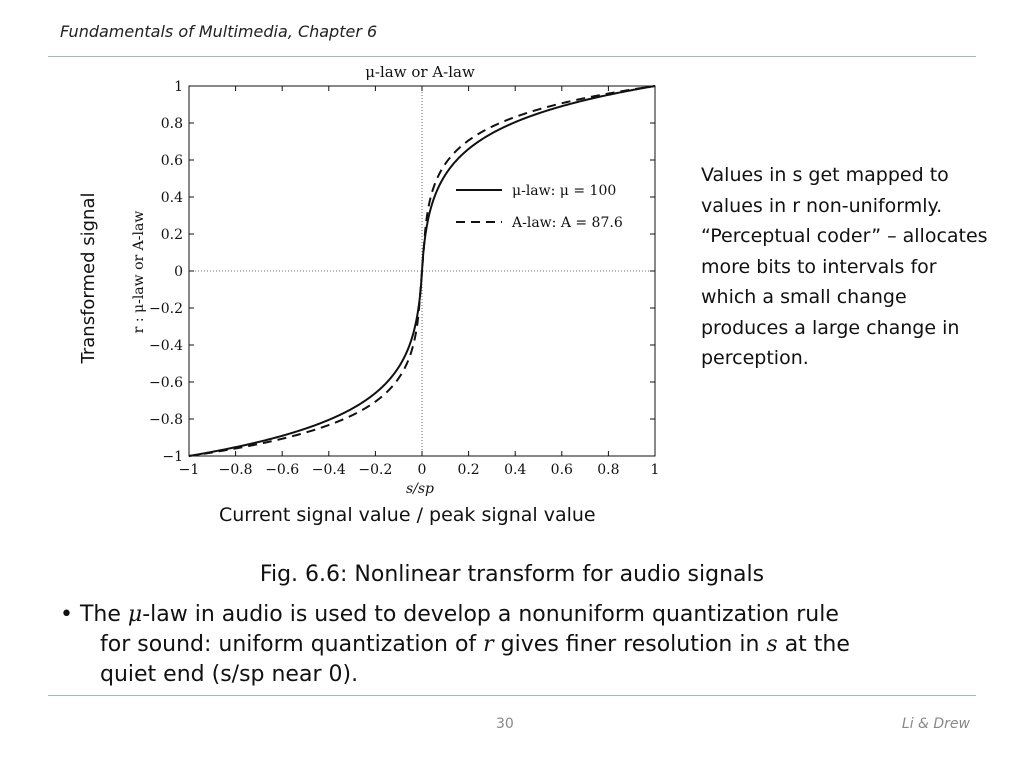 The width and height of the screenshot is (1024, 768). I want to click on y-tick-label: 1, so click(178, 87).